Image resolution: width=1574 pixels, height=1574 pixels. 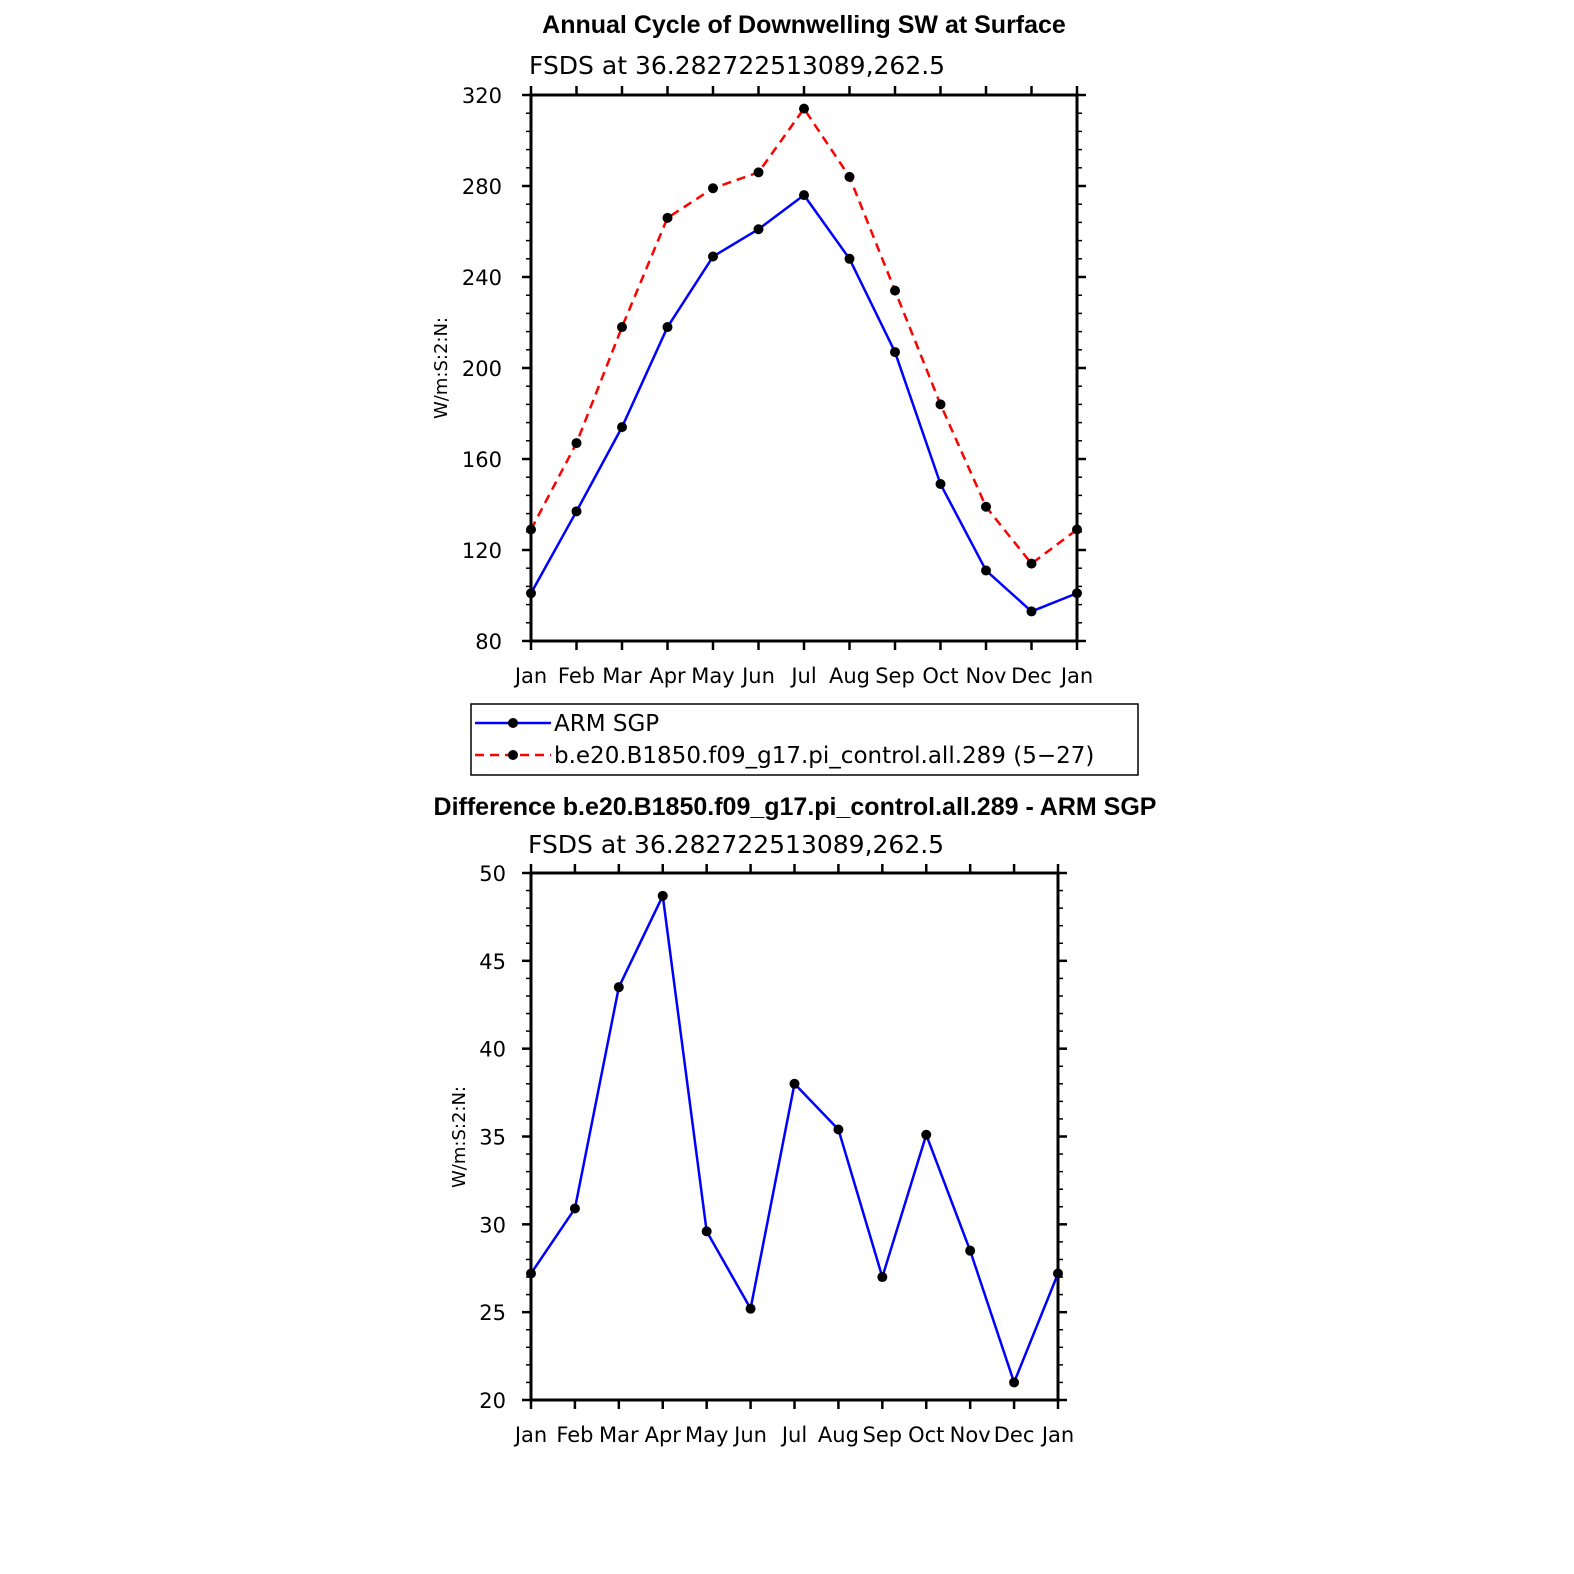 What do you see at coordinates (492, 962) in the screenshot?
I see `y-tick-label: 45` at bounding box center [492, 962].